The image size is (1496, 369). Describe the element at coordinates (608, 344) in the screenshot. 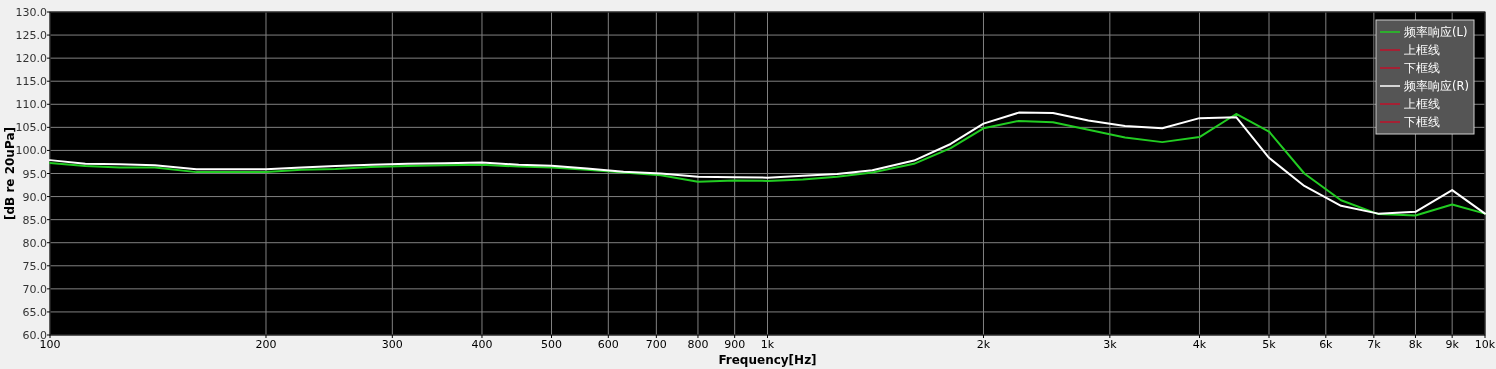

I see `x-tick-label: 600` at that location.